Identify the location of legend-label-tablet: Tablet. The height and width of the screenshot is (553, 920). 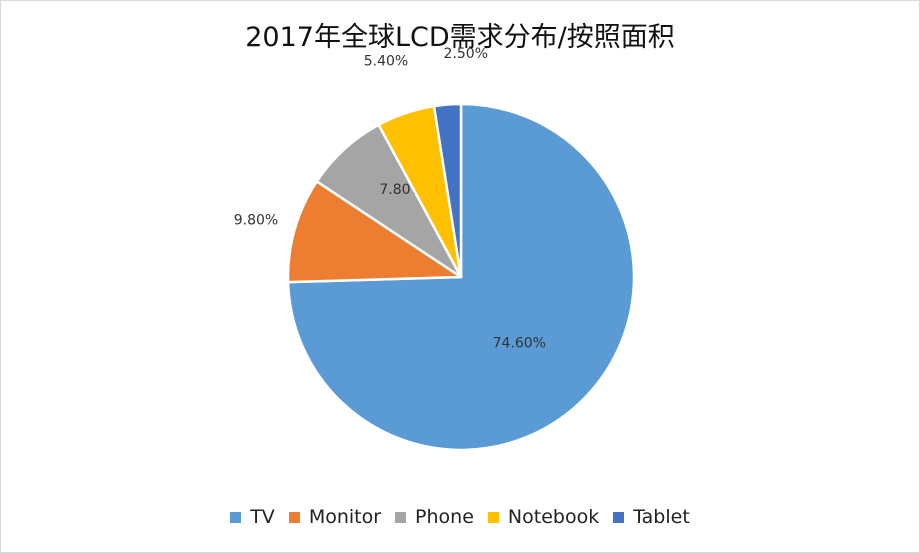
(661, 517).